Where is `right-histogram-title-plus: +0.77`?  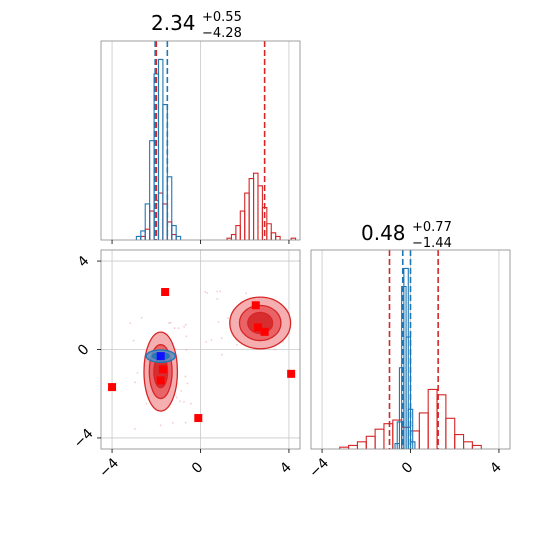
right-histogram-title-plus: +0.77 is located at coordinates (432, 227).